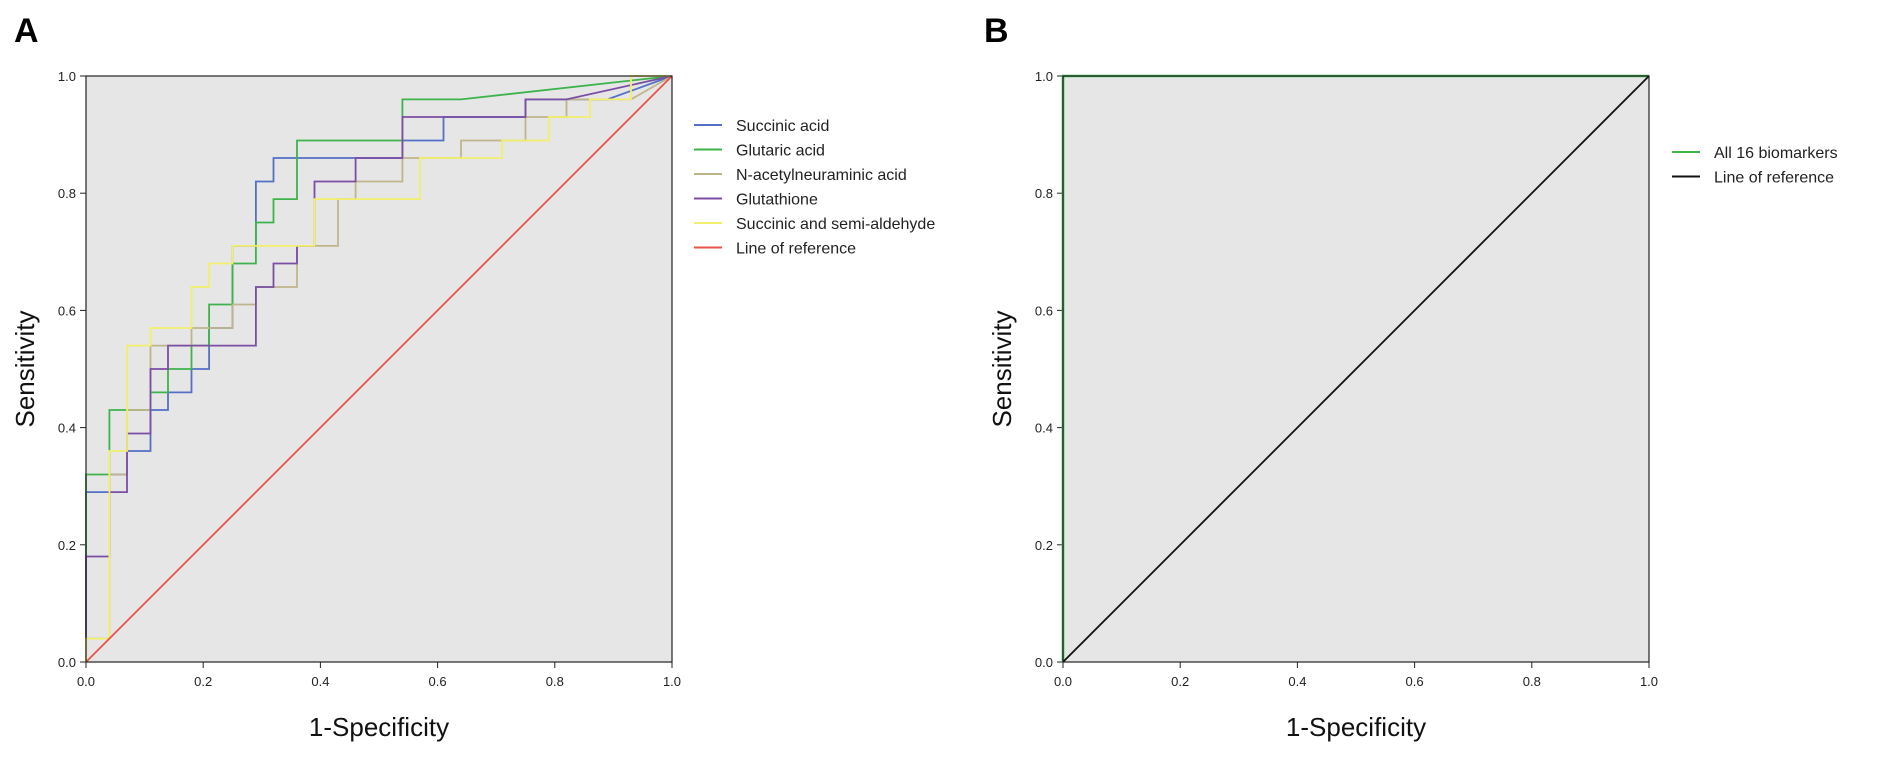 This screenshot has width=1892, height=765. Describe the element at coordinates (835, 224) in the screenshot. I see `legend-label-succinic-and-semi-aldehyde: Succinic and semi-aldehyde` at that location.